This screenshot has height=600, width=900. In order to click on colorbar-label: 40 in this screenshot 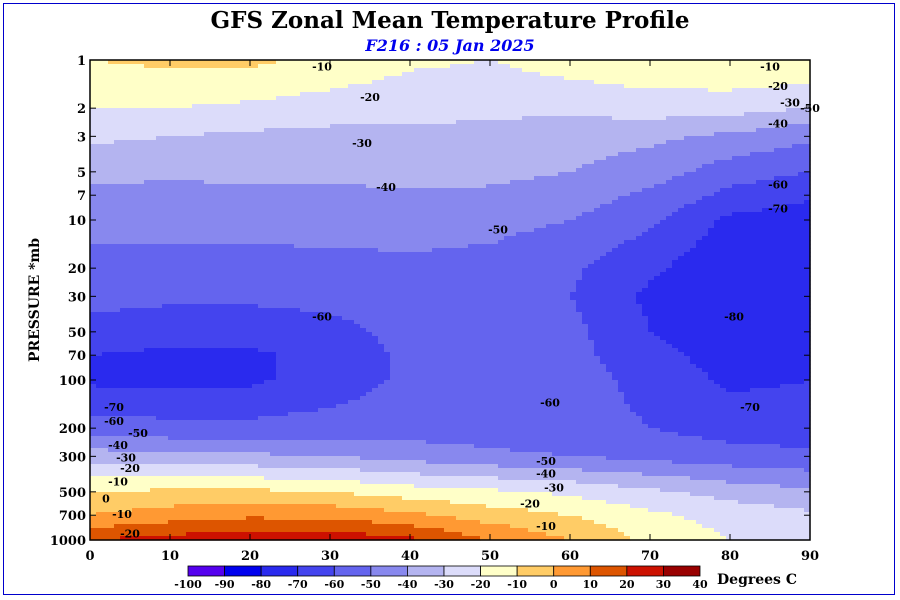, I will do `click(700, 584)`.